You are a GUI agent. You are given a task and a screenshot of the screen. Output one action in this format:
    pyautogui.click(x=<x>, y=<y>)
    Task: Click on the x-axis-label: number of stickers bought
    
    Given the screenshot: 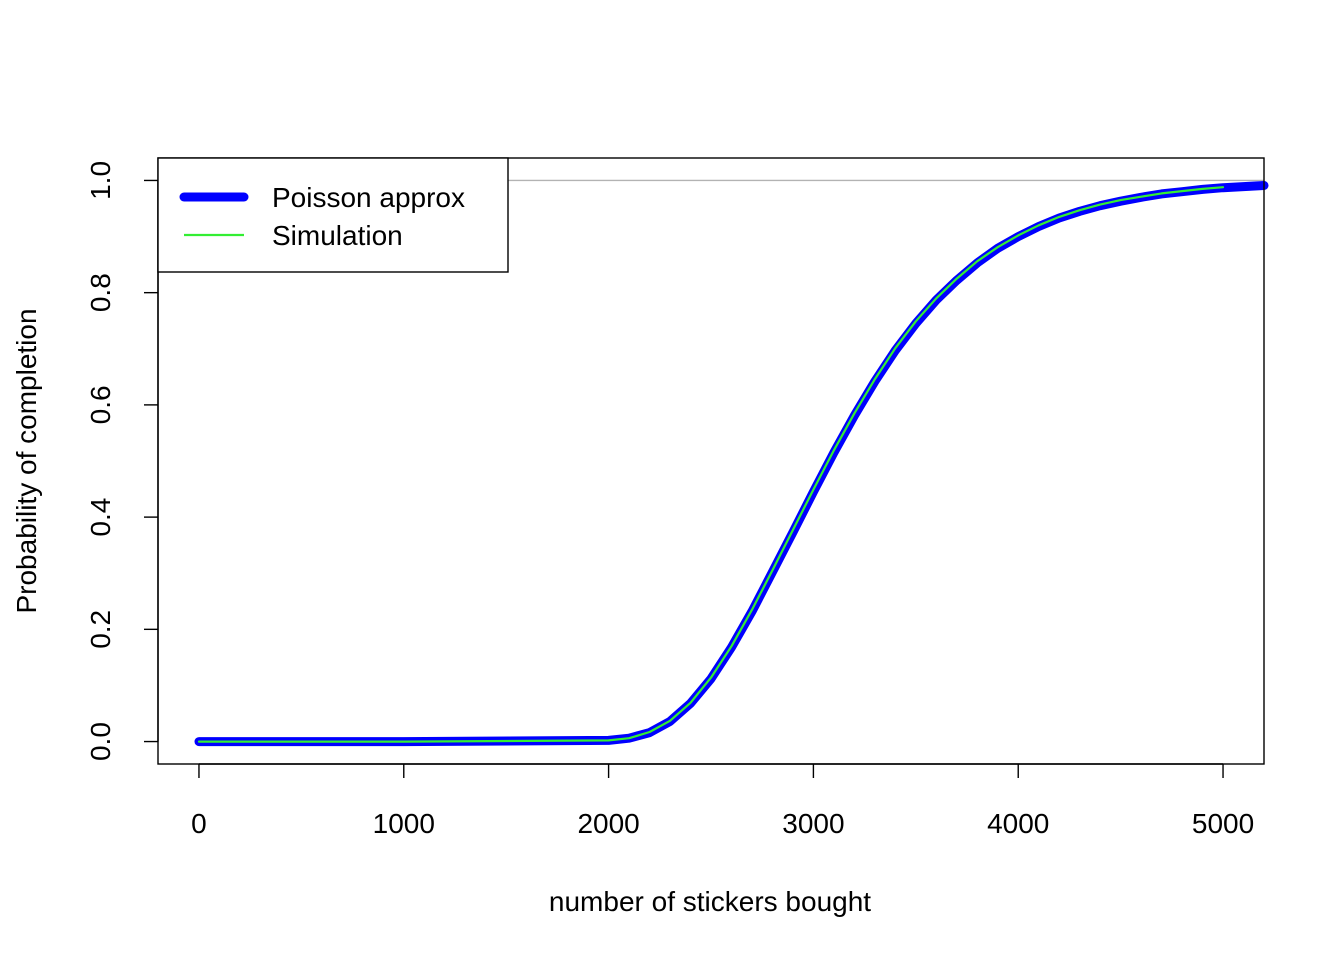 What is the action you would take?
    pyautogui.click(x=710, y=901)
    